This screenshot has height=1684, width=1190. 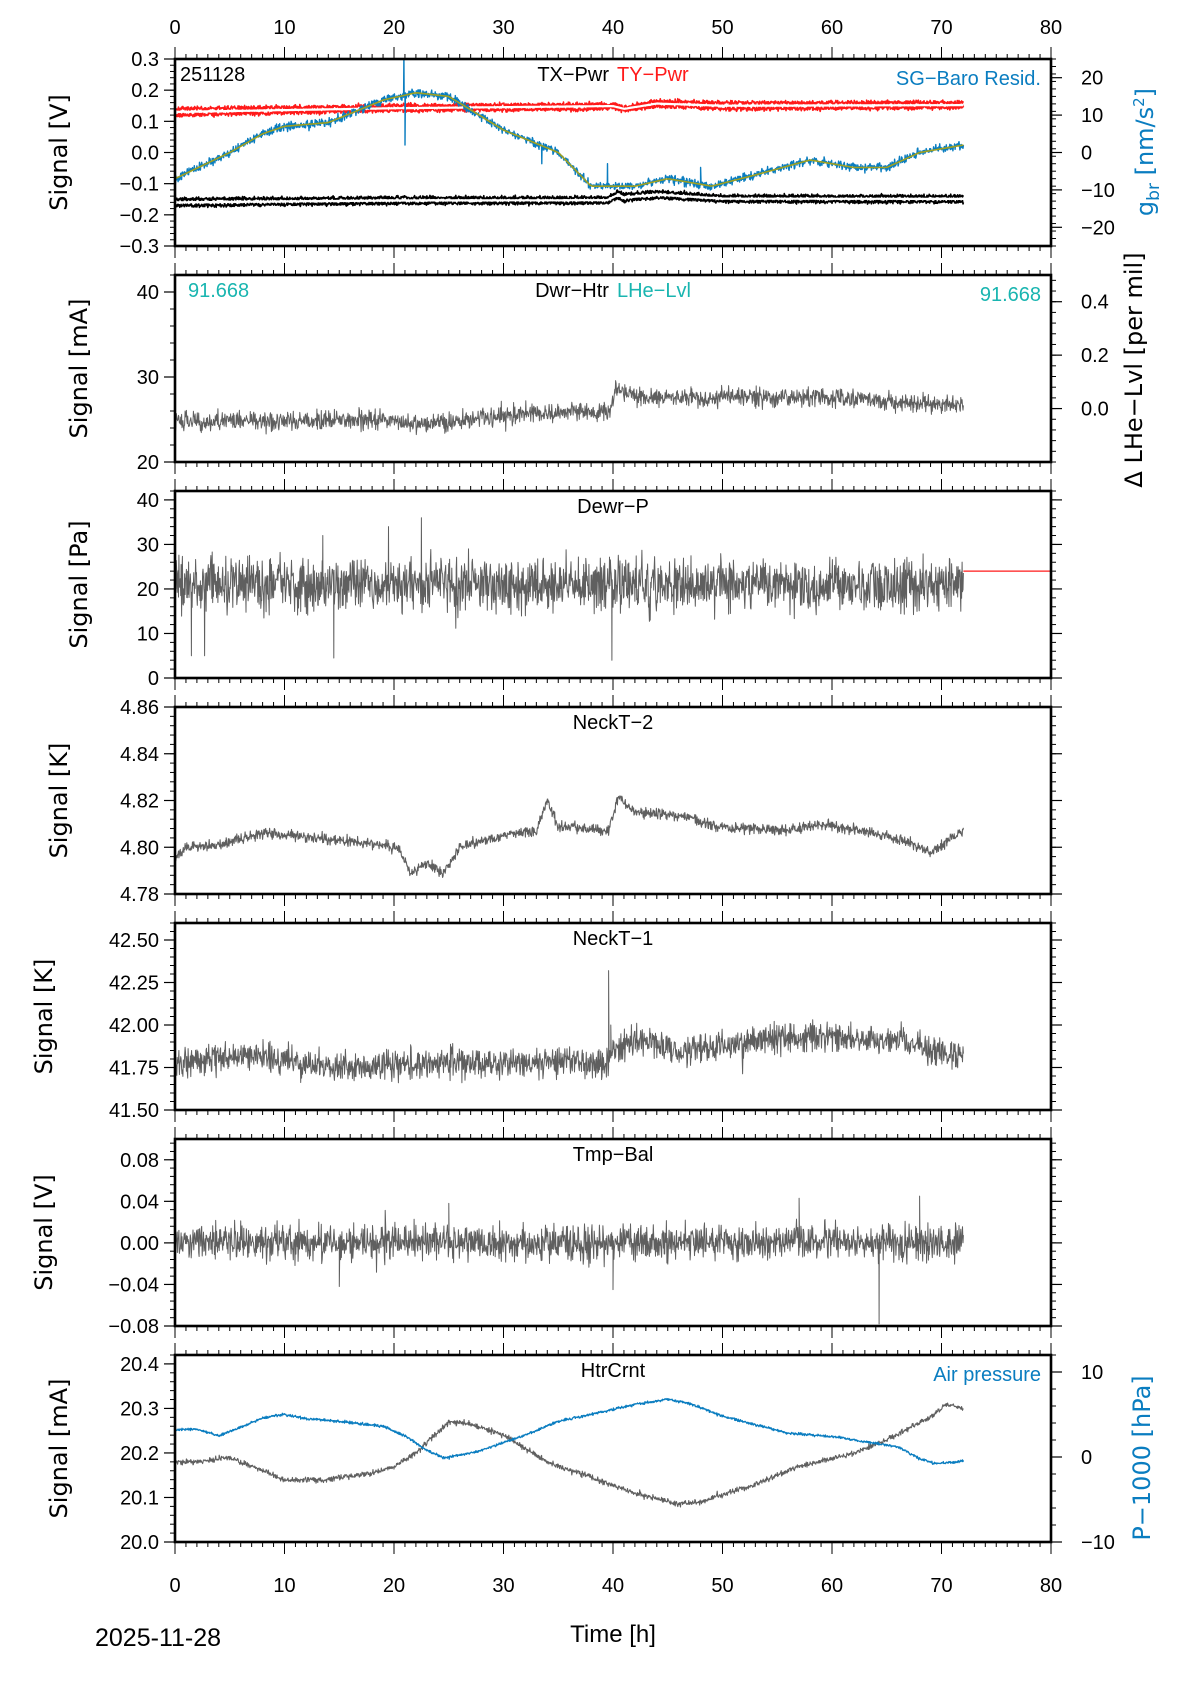 I want to click on panel-title: NeckT−2, so click(x=613, y=723).